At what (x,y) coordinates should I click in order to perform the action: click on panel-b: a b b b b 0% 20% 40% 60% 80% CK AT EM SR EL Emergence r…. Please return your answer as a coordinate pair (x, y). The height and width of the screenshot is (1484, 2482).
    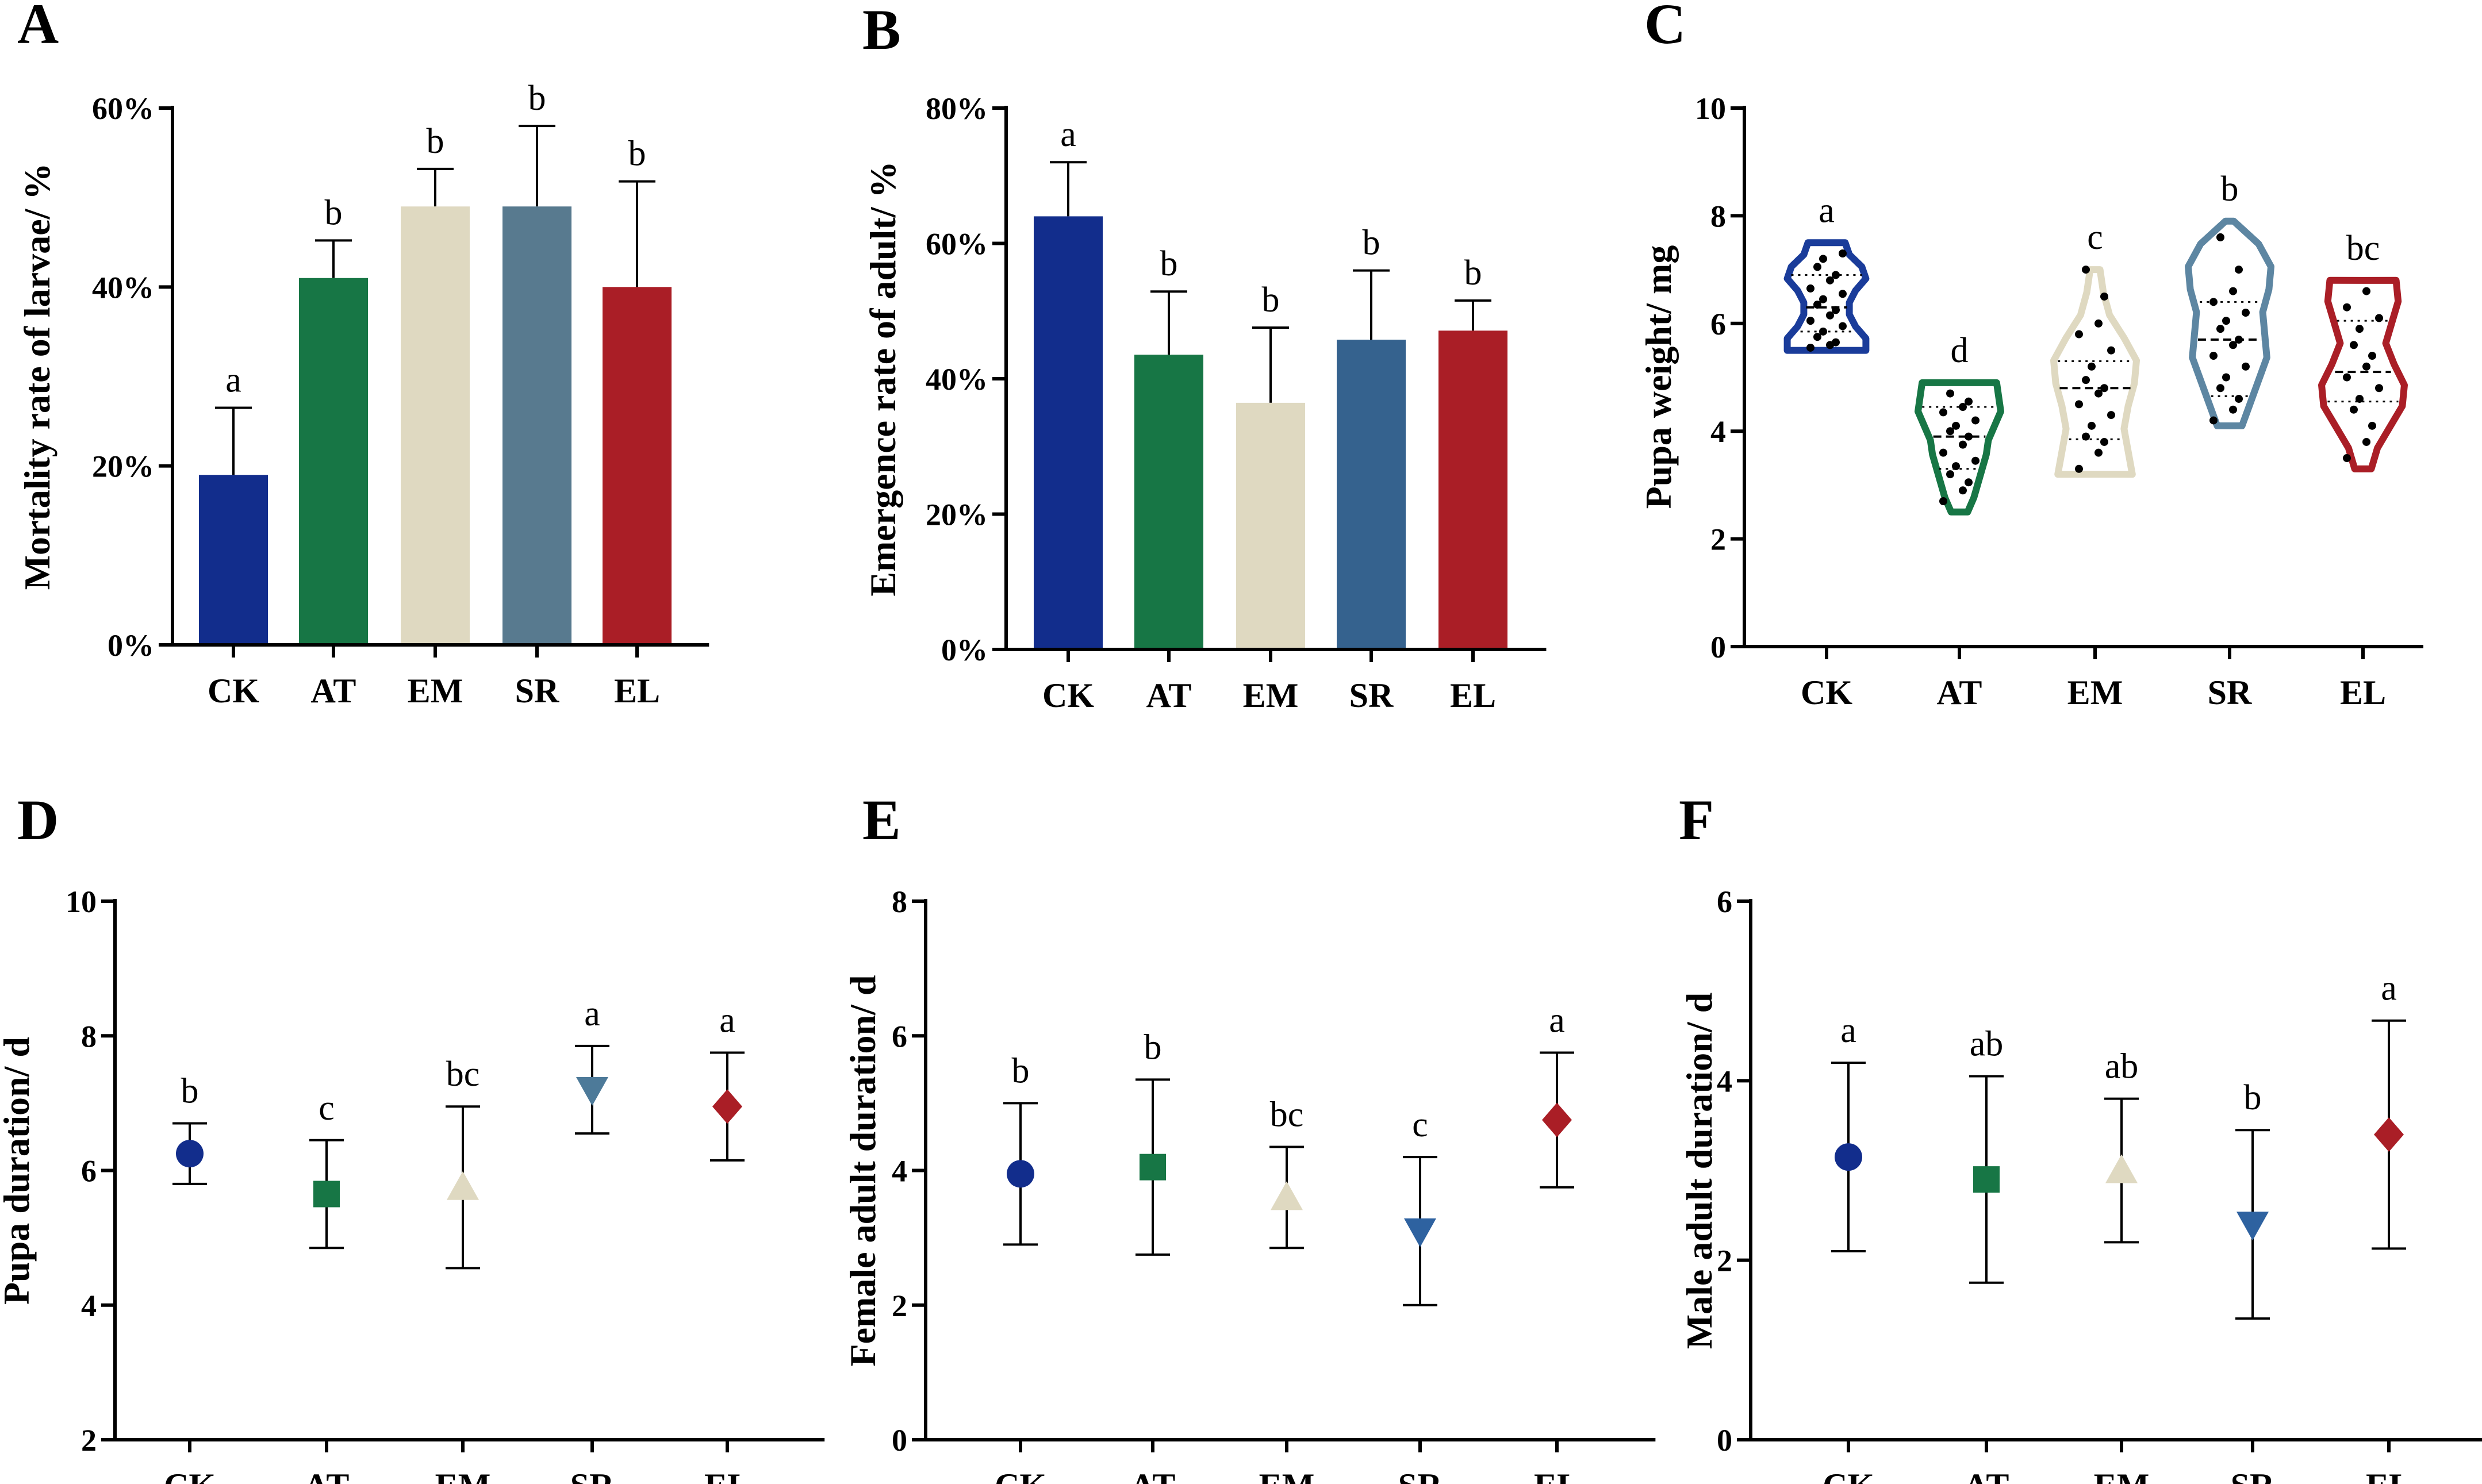
    Looking at the image, I should click on (1204, 357).